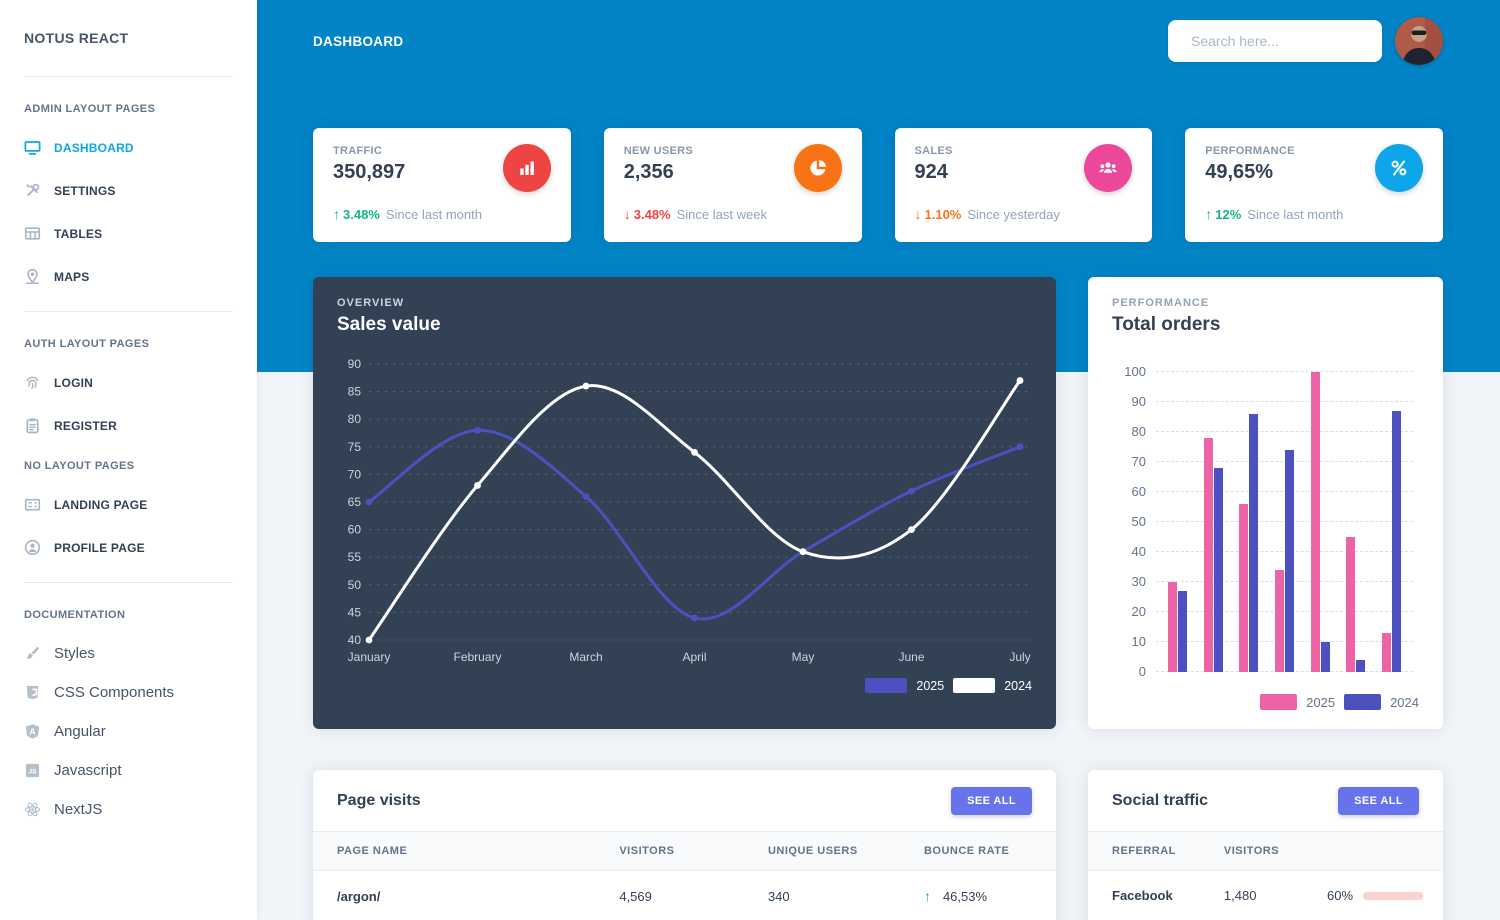  Describe the element at coordinates (918, 214) in the screenshot. I see `trend-down-icon: ↓` at that location.